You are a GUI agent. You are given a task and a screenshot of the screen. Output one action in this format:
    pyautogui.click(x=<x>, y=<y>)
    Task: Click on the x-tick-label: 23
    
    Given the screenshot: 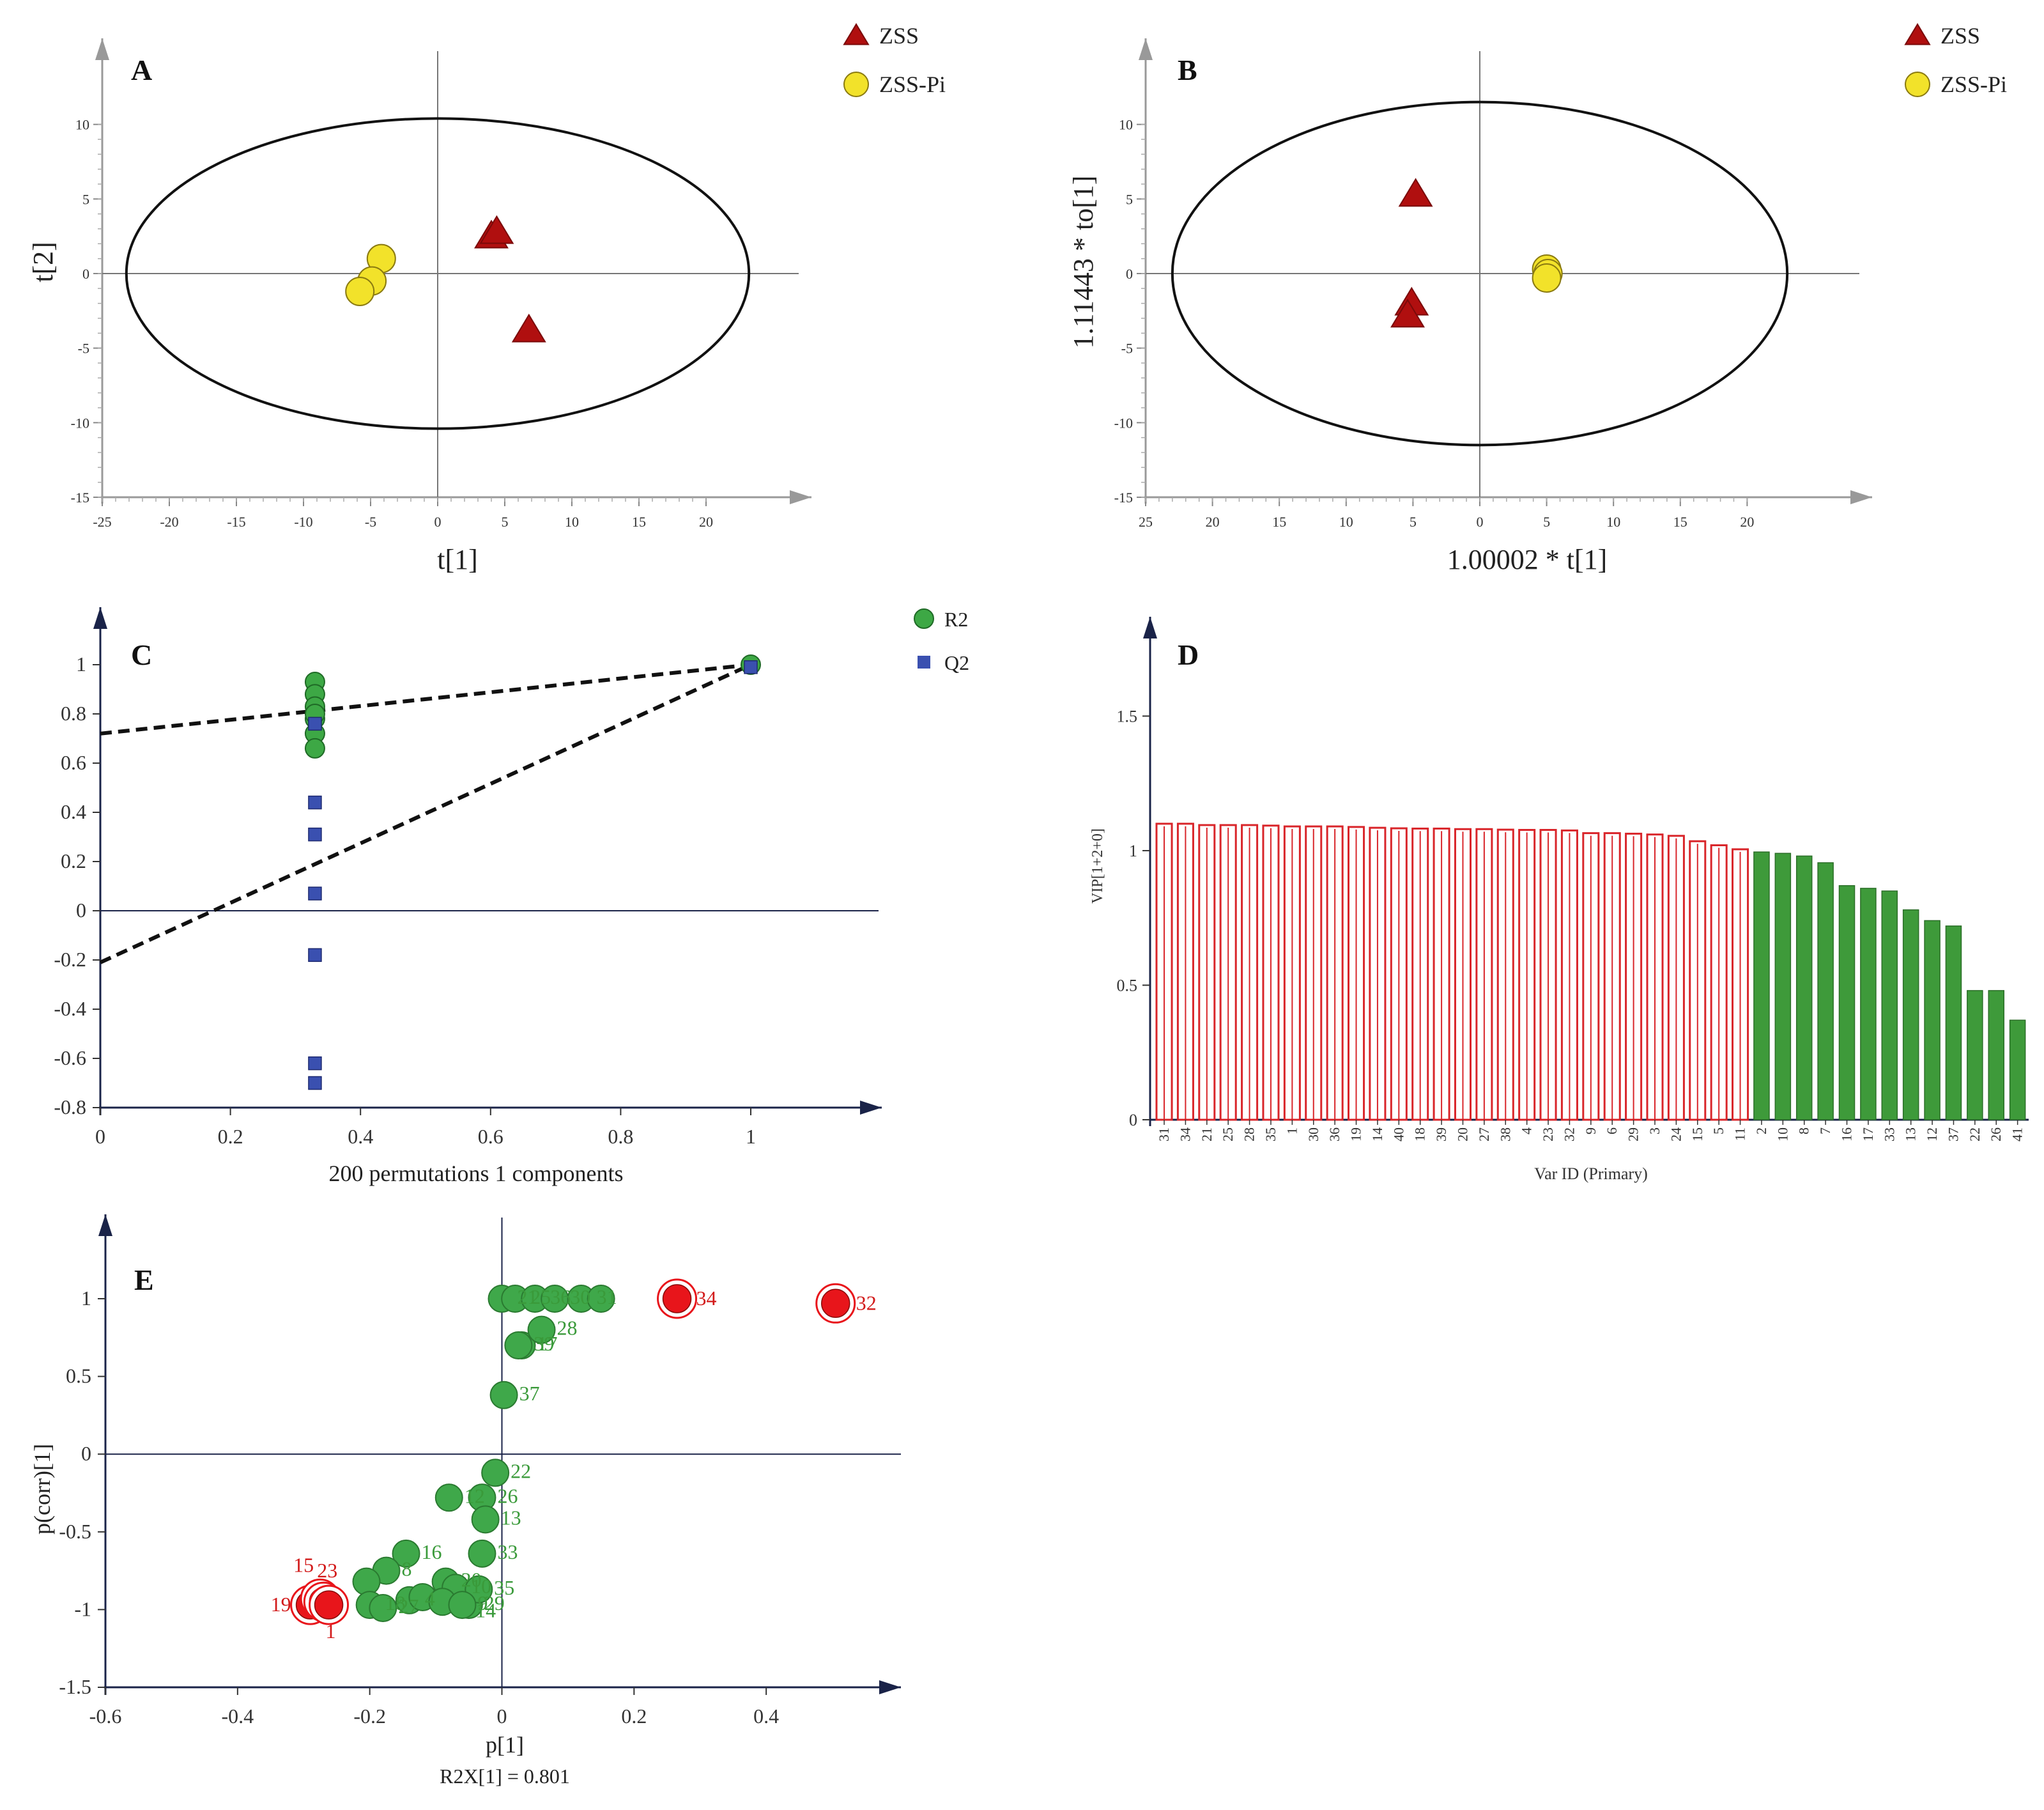 What is the action you would take?
    pyautogui.click(x=1548, y=1134)
    